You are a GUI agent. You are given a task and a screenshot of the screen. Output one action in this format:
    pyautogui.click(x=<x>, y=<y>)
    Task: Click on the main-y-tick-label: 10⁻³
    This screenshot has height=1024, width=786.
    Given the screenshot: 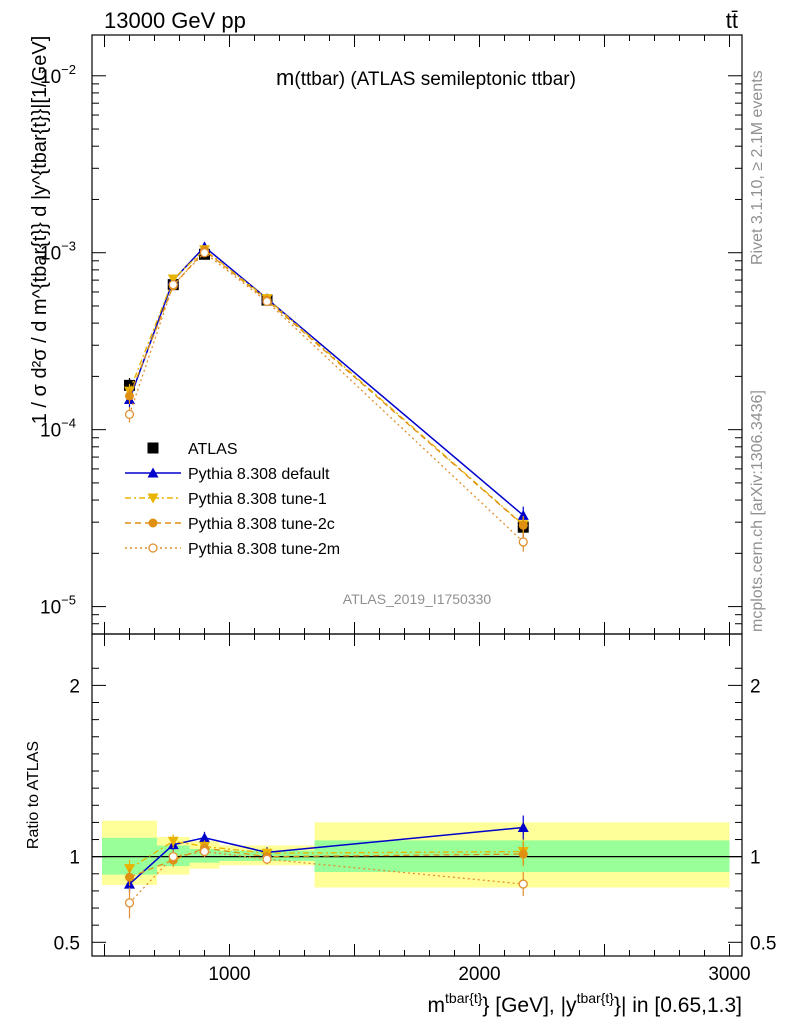 What is the action you would take?
    pyautogui.click(x=58, y=252)
    